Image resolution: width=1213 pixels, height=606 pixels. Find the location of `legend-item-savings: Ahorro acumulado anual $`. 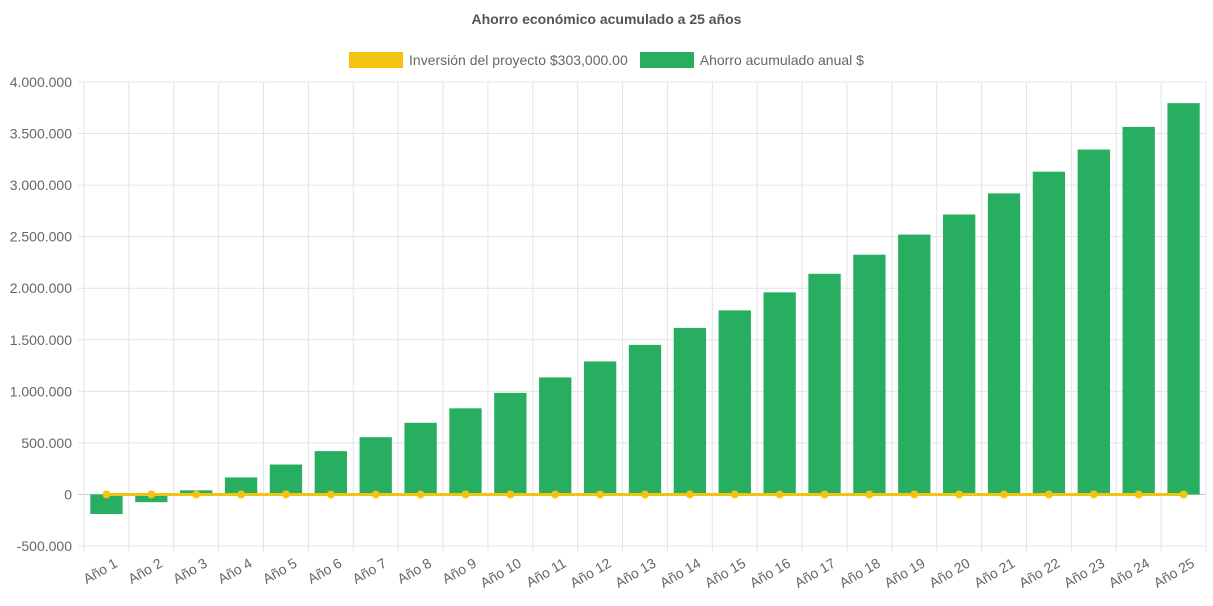

legend-item-savings: Ahorro acumulado anual $ is located at coordinates (751, 60).